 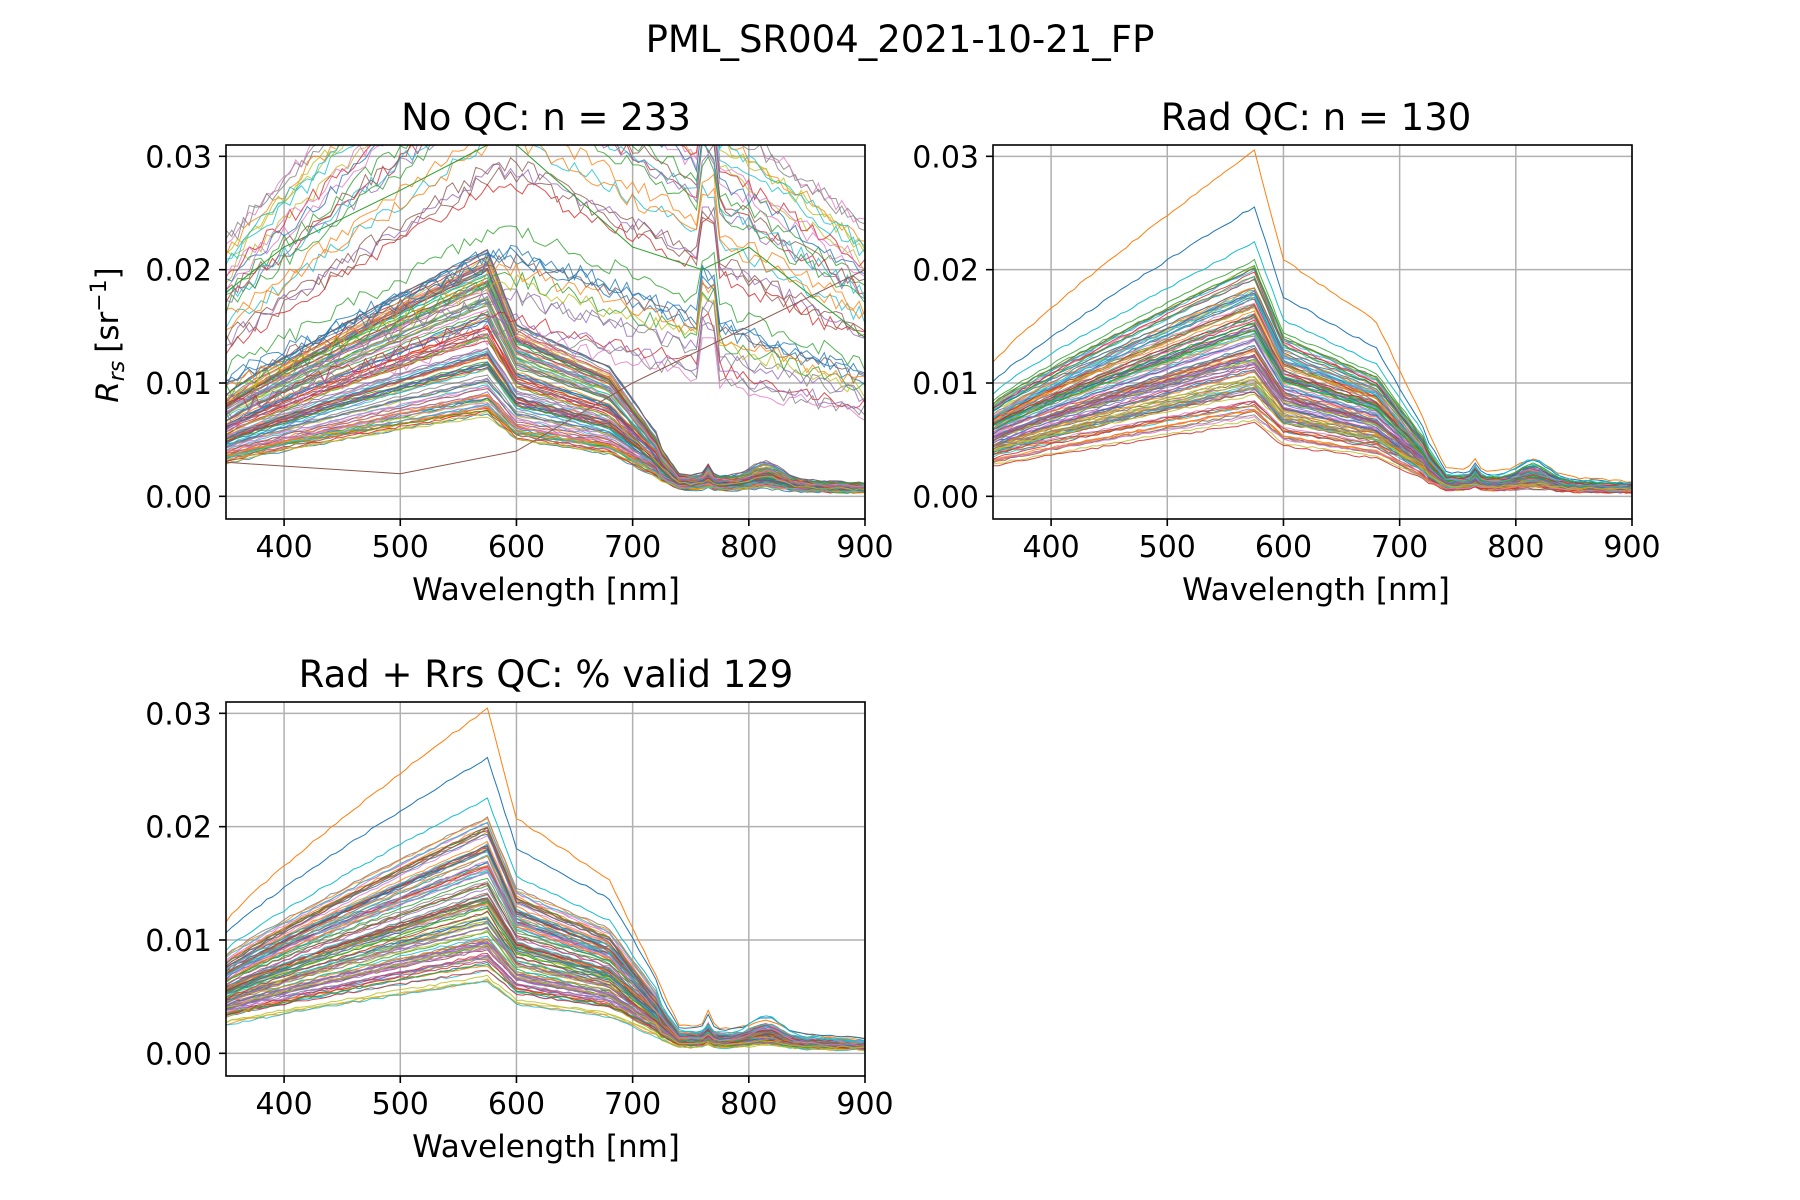 I want to click on x-tick-label: 700, so click(x=1399, y=547).